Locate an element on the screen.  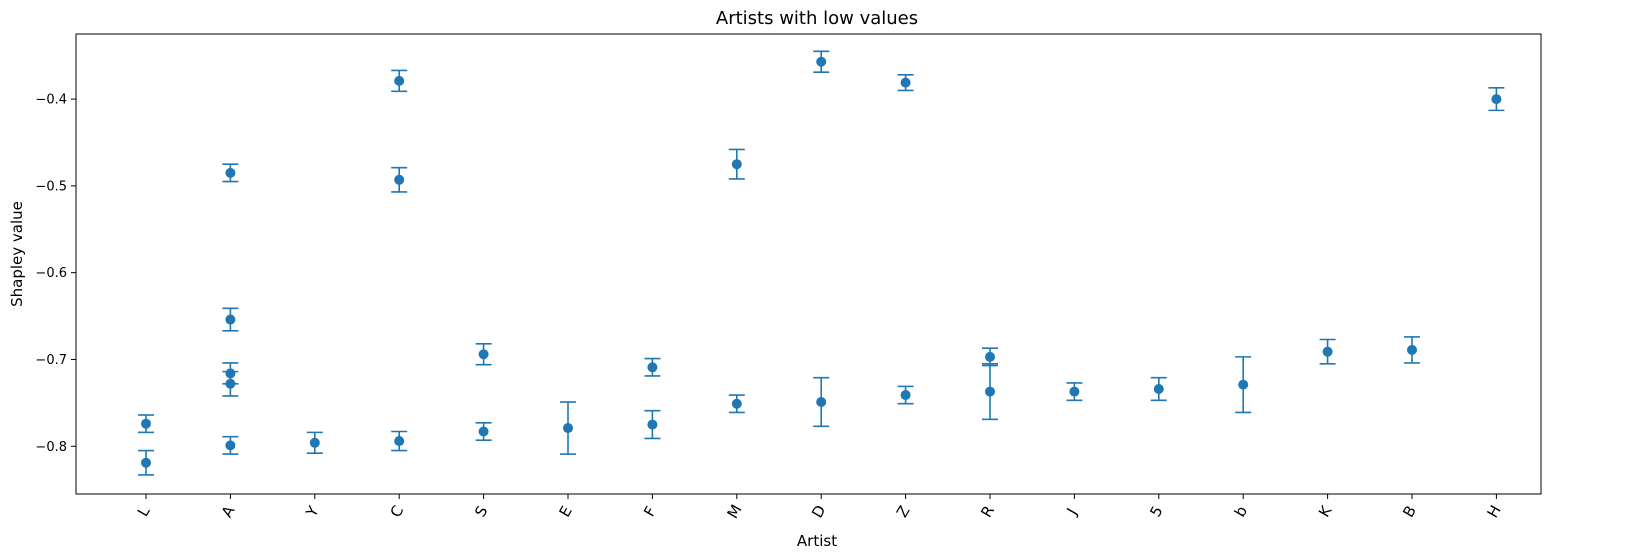
x-tick-label: B is located at coordinates (1409, 512).